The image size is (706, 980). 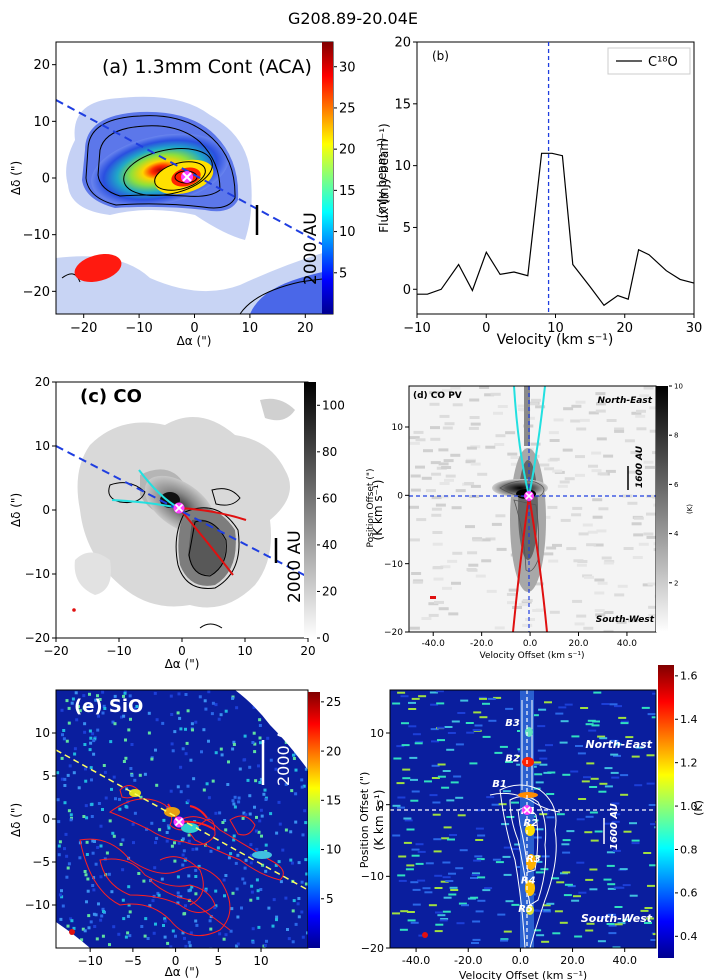 I want to click on panel-e-image: 2000 AU (e) SiO, so click(x=182, y=819).